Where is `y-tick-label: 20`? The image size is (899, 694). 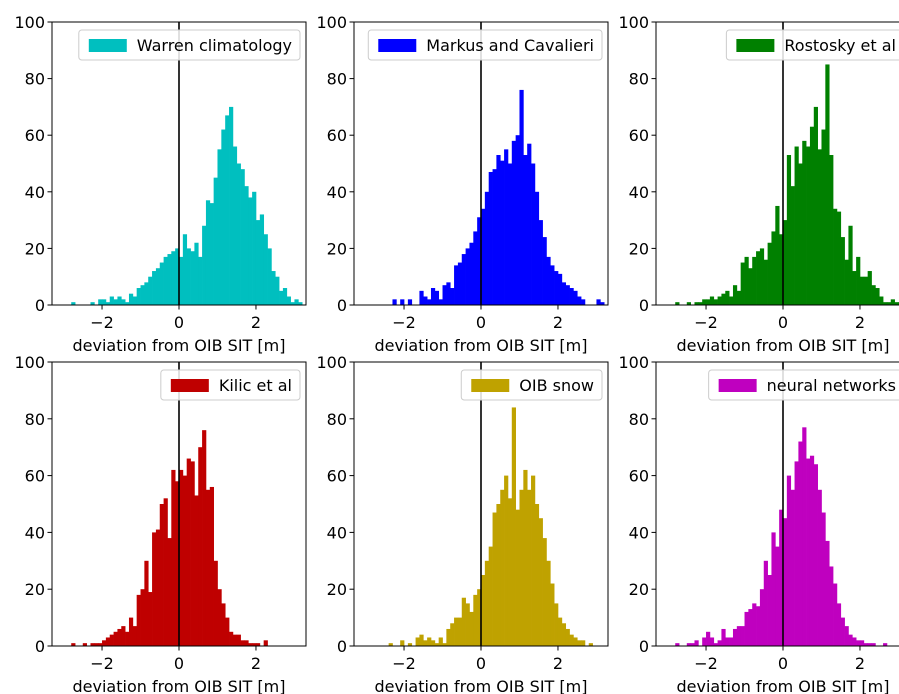 y-tick-label: 20 is located at coordinates (337, 589).